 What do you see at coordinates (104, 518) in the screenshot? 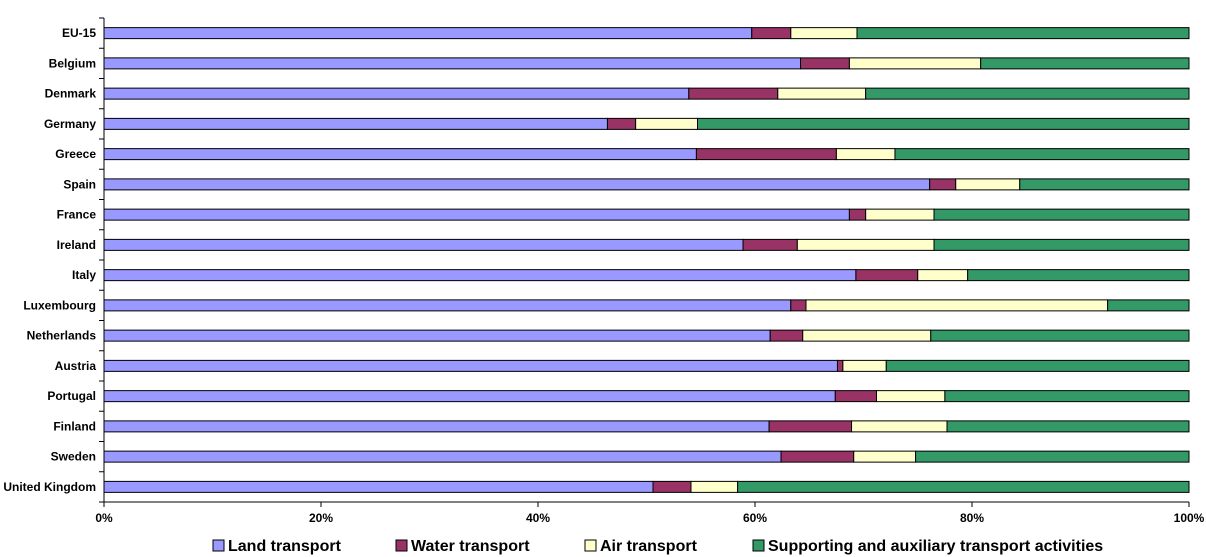
I see `x-tick-label: 0%` at bounding box center [104, 518].